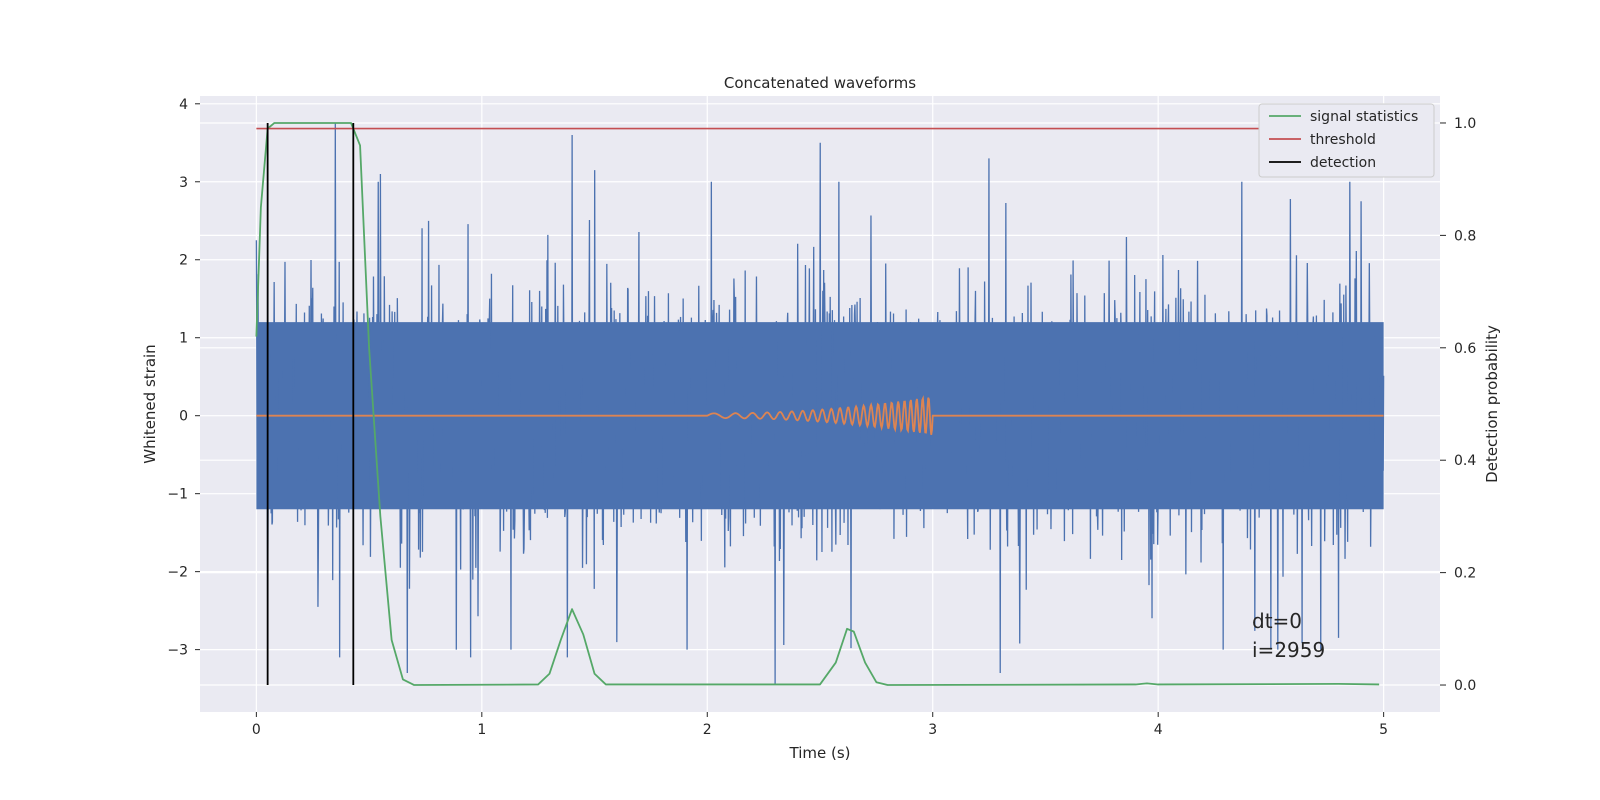  Describe the element at coordinates (1364, 117) in the screenshot. I see `legend-label-signal-statistics: signal statistics` at that location.